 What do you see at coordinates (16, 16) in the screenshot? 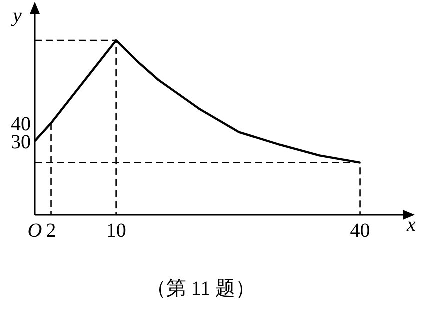
I see `y-axis-title: y` at bounding box center [16, 16].